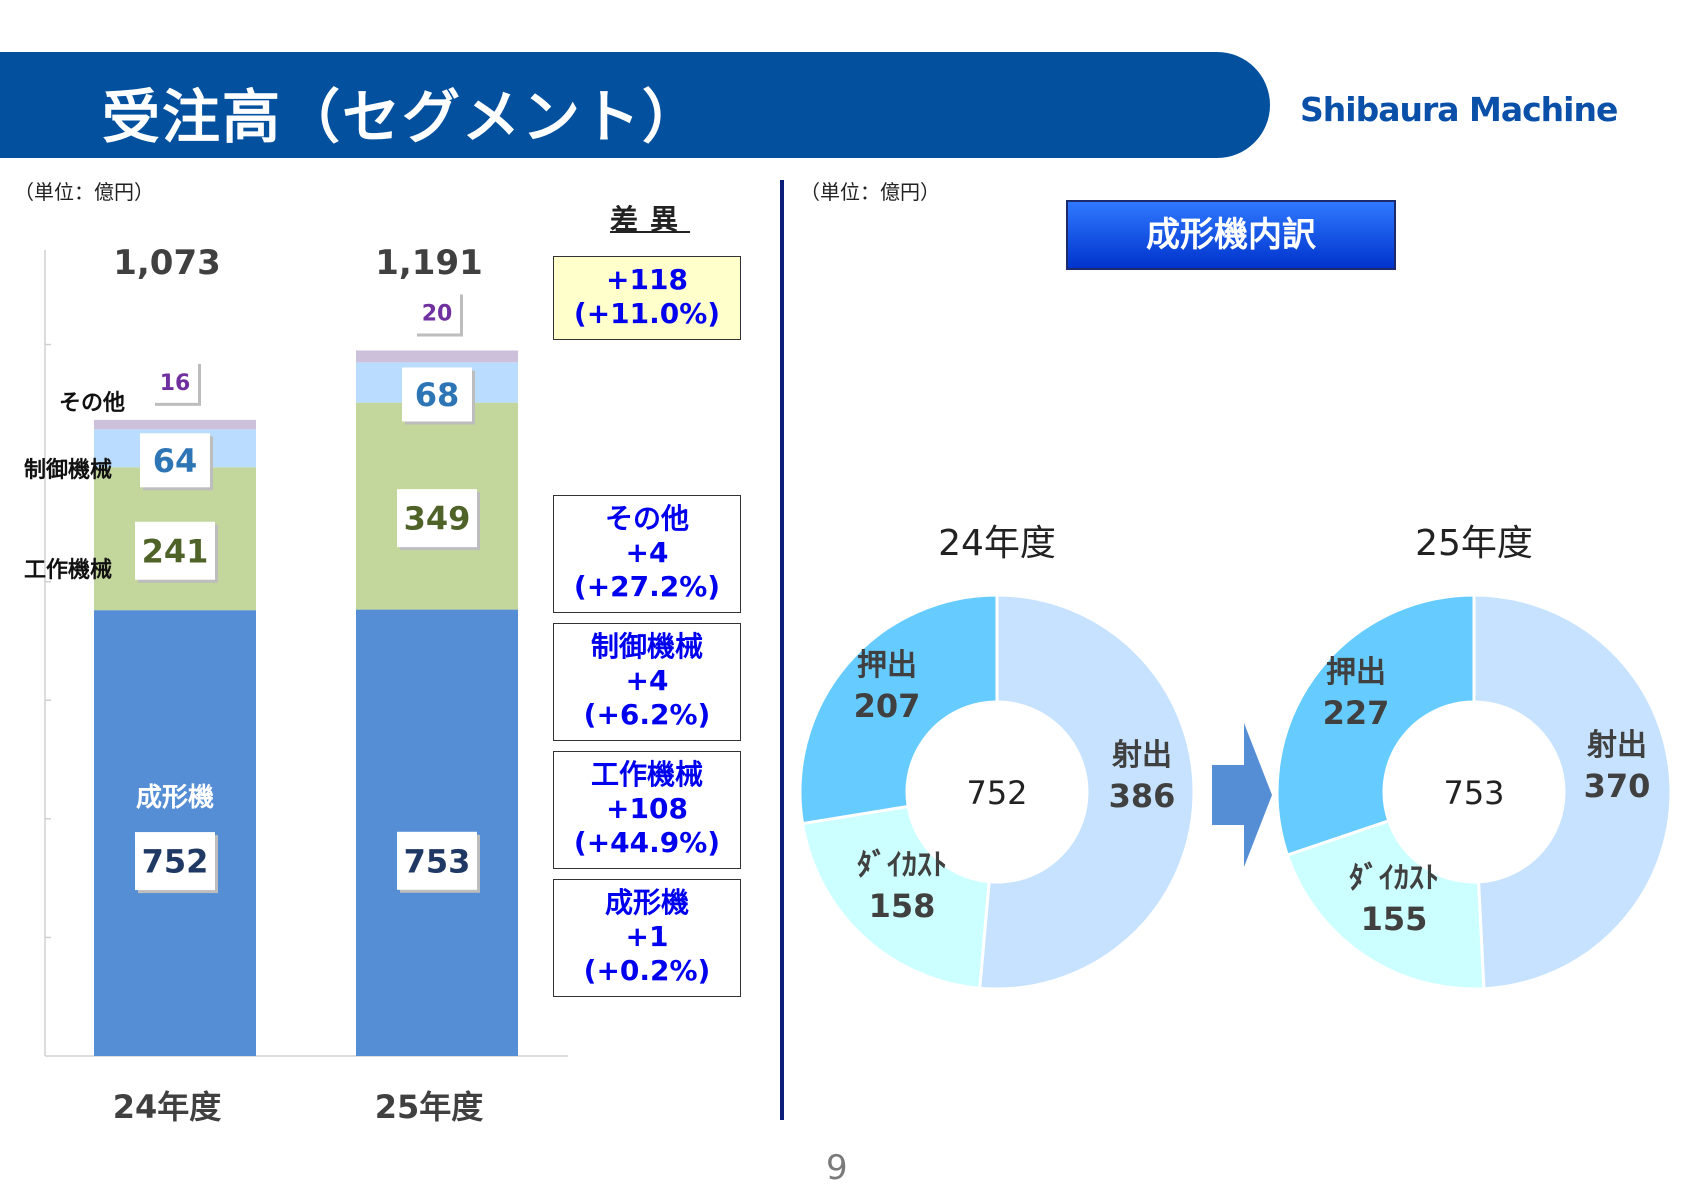 This screenshot has width=1683, height=1190. Describe the element at coordinates (92, 403) in the screenshot. I see `series-label-other: その他` at that location.